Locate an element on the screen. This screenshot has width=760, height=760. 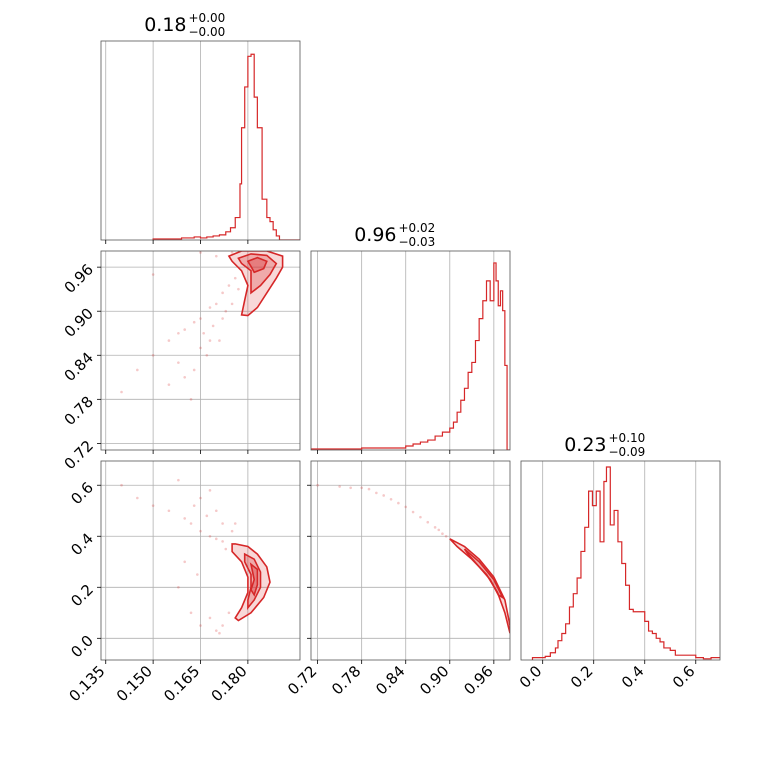
title-plus: +0.00 is located at coordinates (207, 18).